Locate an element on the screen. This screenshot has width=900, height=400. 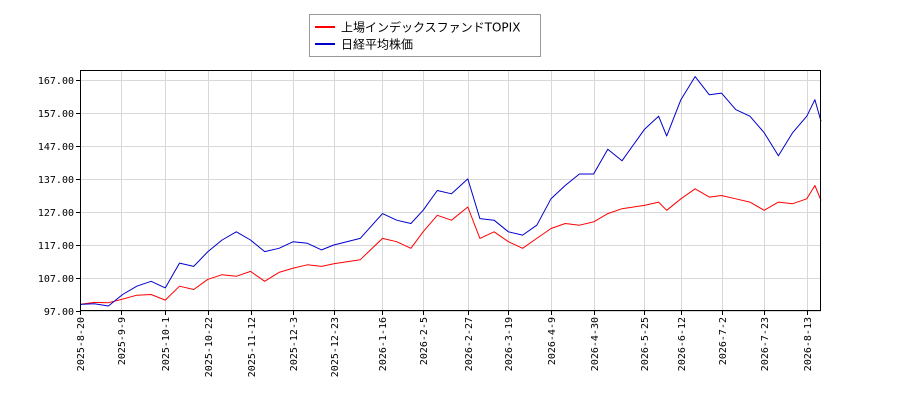
x-tick-label: 2026-3-19 is located at coordinates (509, 344).